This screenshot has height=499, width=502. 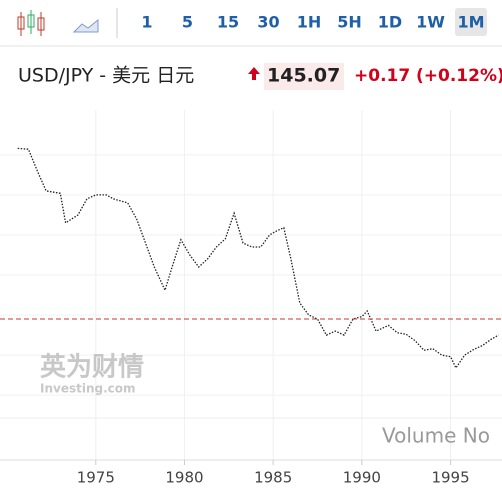 I want to click on interval-button: 1, so click(x=146, y=22).